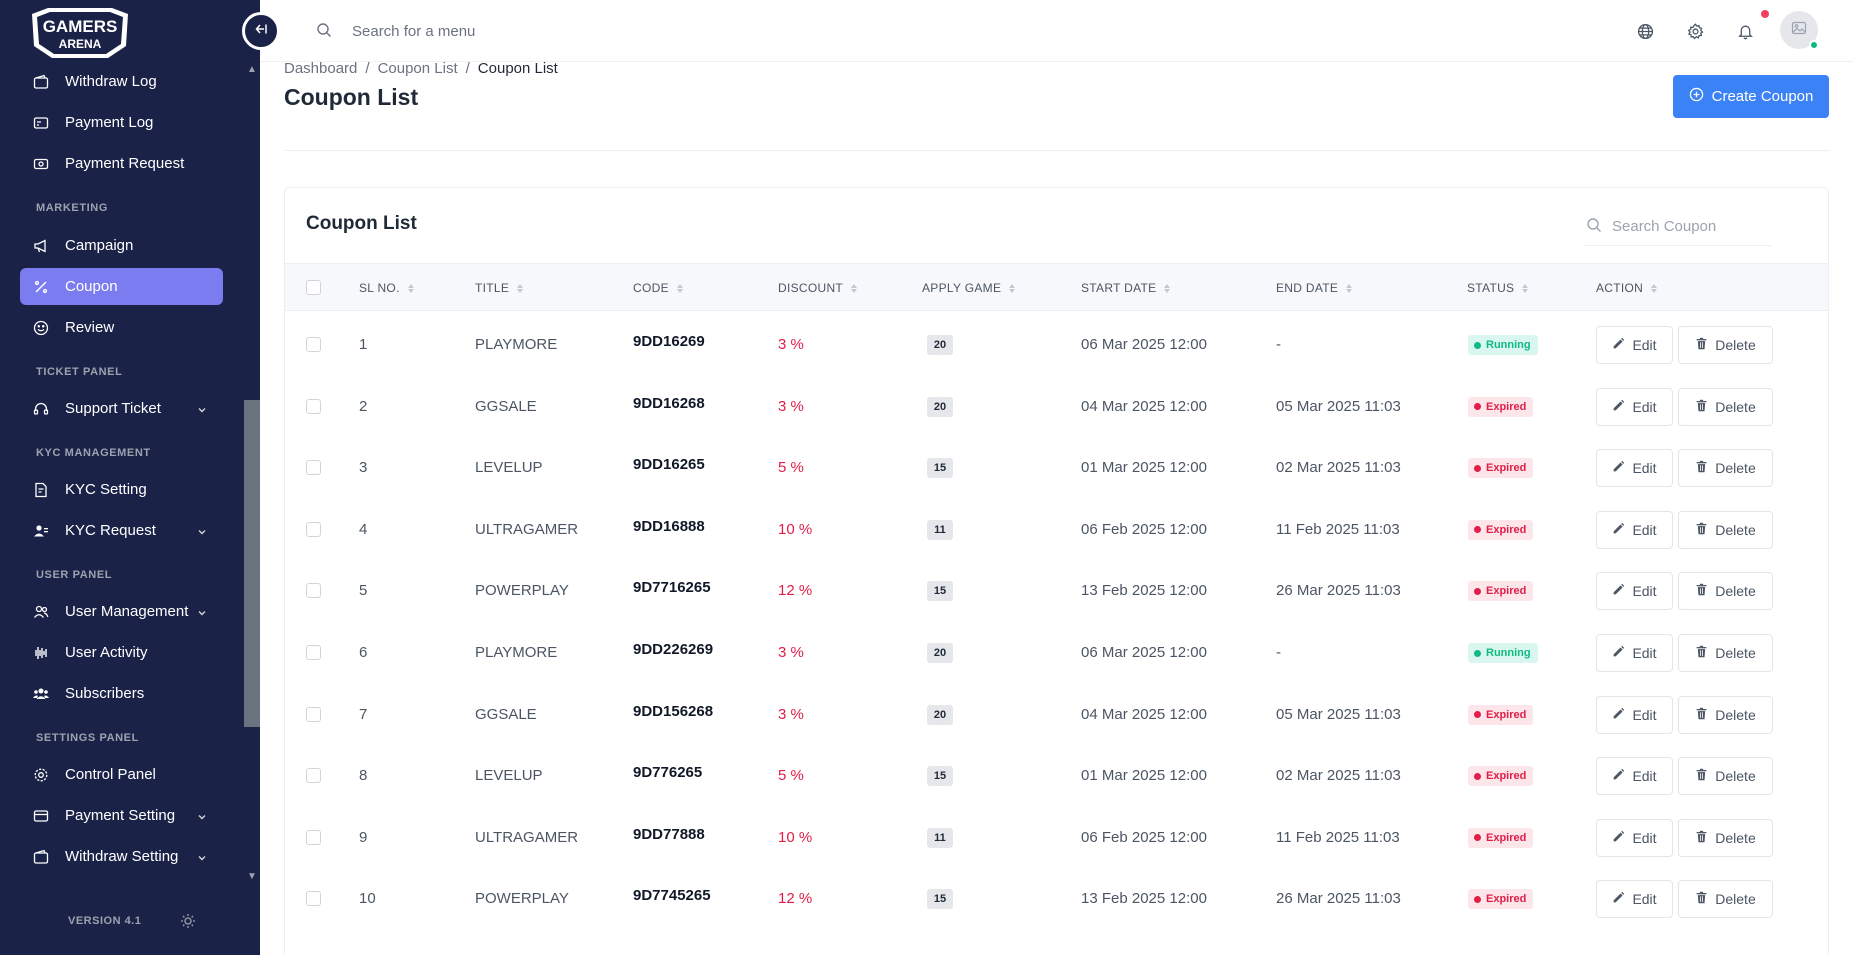  What do you see at coordinates (552, 31) in the screenshot?
I see `menu-search-input` at bounding box center [552, 31].